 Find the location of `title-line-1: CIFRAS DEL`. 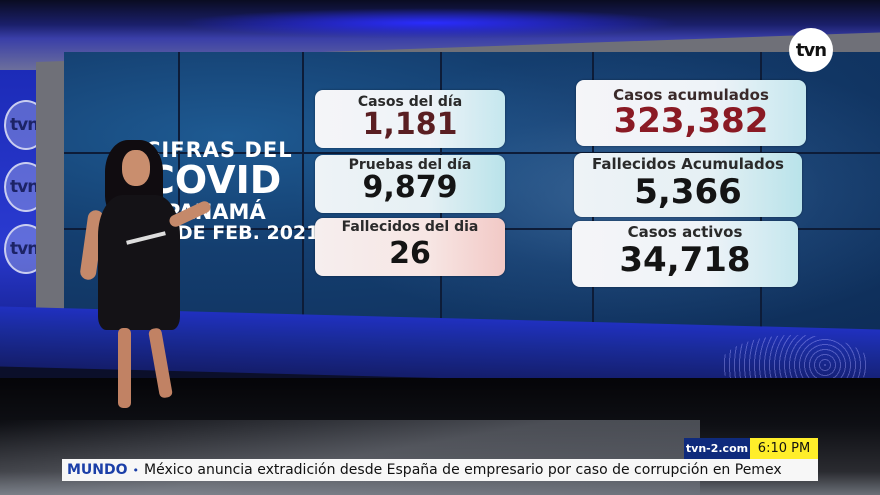

title-line-1: CIFRAS DEL is located at coordinates (219, 150).